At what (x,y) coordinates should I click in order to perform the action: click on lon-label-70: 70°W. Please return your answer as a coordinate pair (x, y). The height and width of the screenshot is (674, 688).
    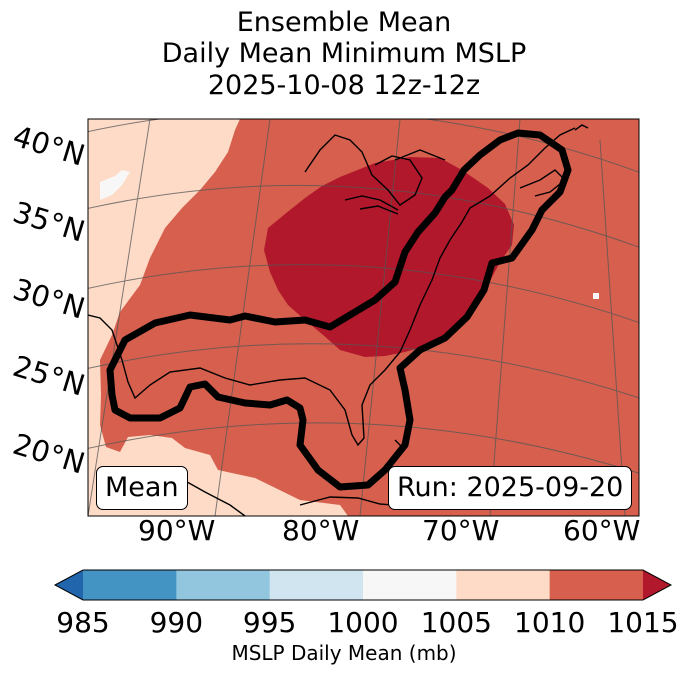
    Looking at the image, I should click on (461, 530).